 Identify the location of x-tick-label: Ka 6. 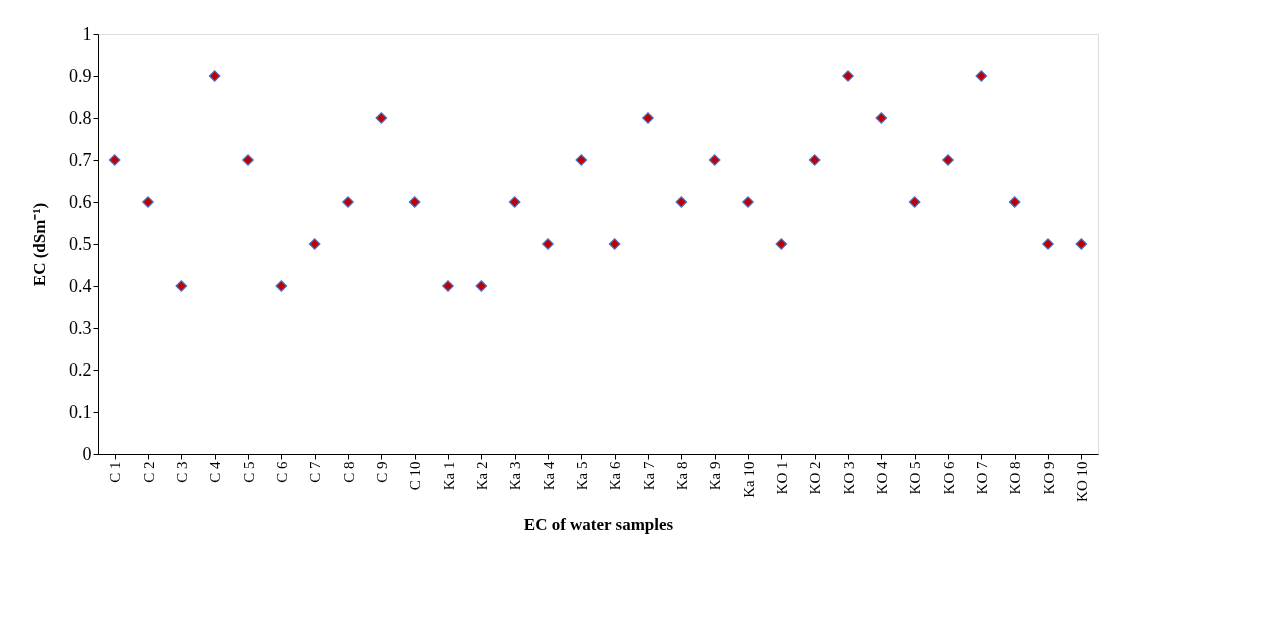
(615, 476).